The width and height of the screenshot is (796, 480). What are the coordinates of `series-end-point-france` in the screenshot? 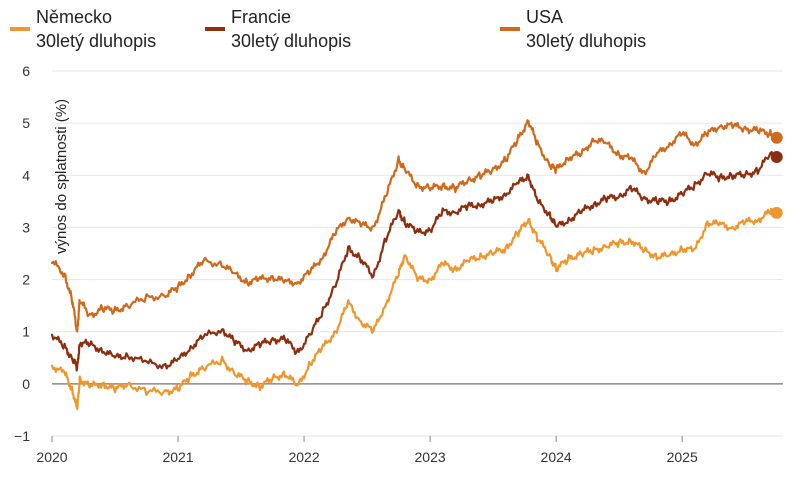 It's located at (776, 157).